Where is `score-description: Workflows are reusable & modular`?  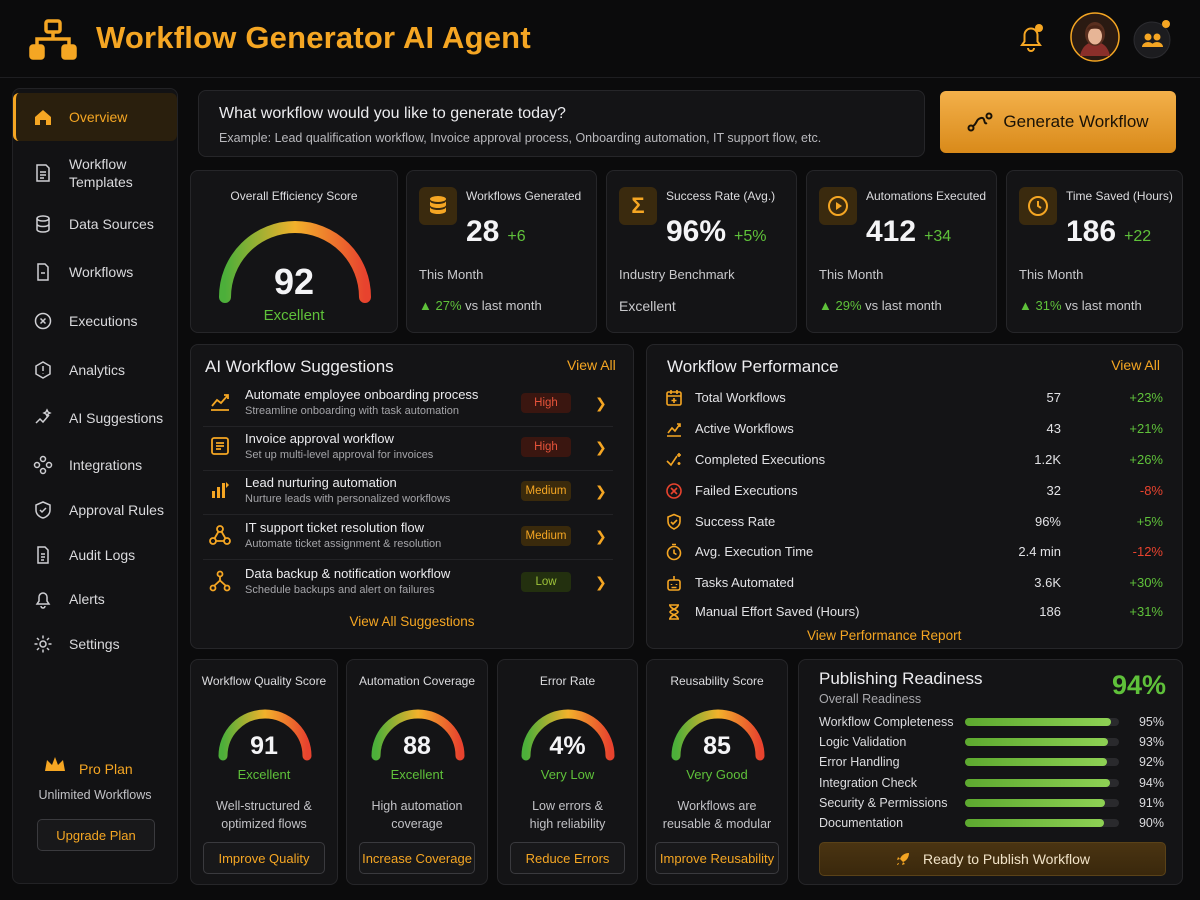
score-description: Workflows are reusable & modular is located at coordinates (717, 815).